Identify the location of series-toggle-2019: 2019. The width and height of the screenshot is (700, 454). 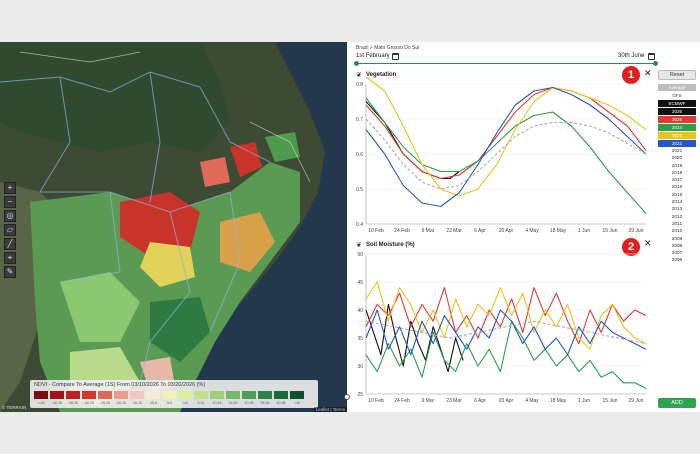
(677, 166).